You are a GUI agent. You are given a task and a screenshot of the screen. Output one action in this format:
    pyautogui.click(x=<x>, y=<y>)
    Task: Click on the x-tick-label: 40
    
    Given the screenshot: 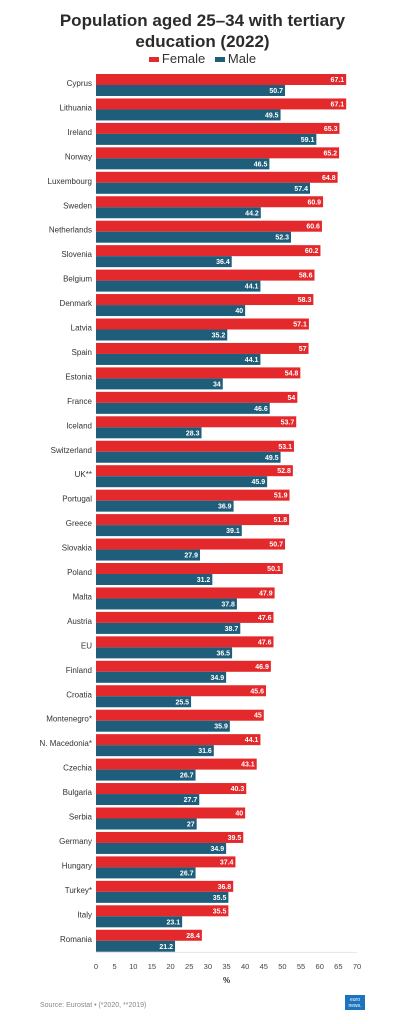 What is the action you would take?
    pyautogui.click(x=245, y=966)
    